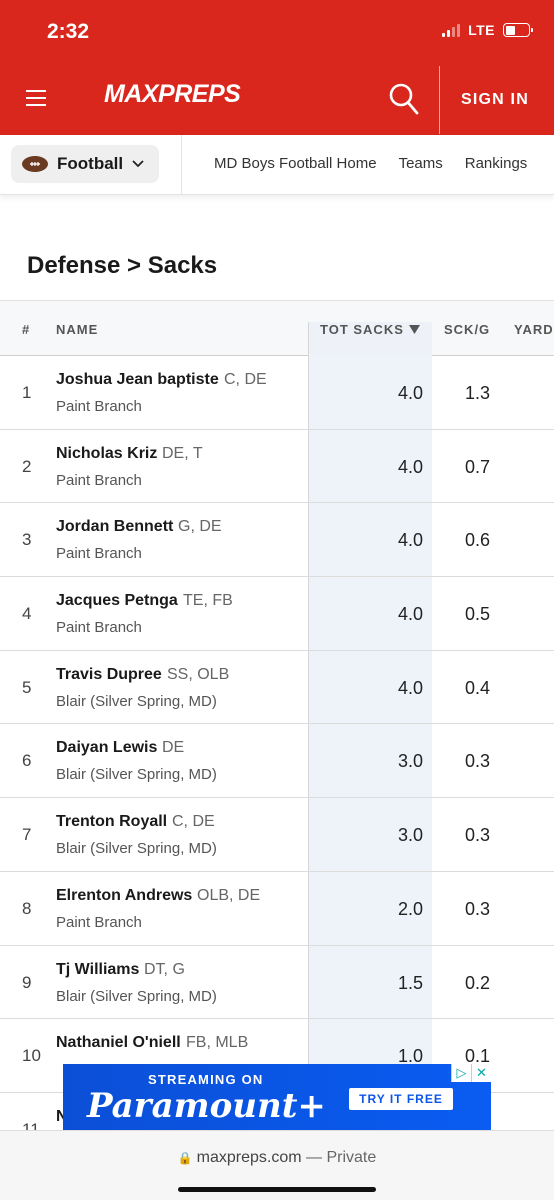 This screenshot has width=554, height=1200. What do you see at coordinates (277, 540) in the screenshot?
I see `table-row: 3 Jordan Bennett G, DE Paint Branch 4.0 0.6` at bounding box center [277, 540].